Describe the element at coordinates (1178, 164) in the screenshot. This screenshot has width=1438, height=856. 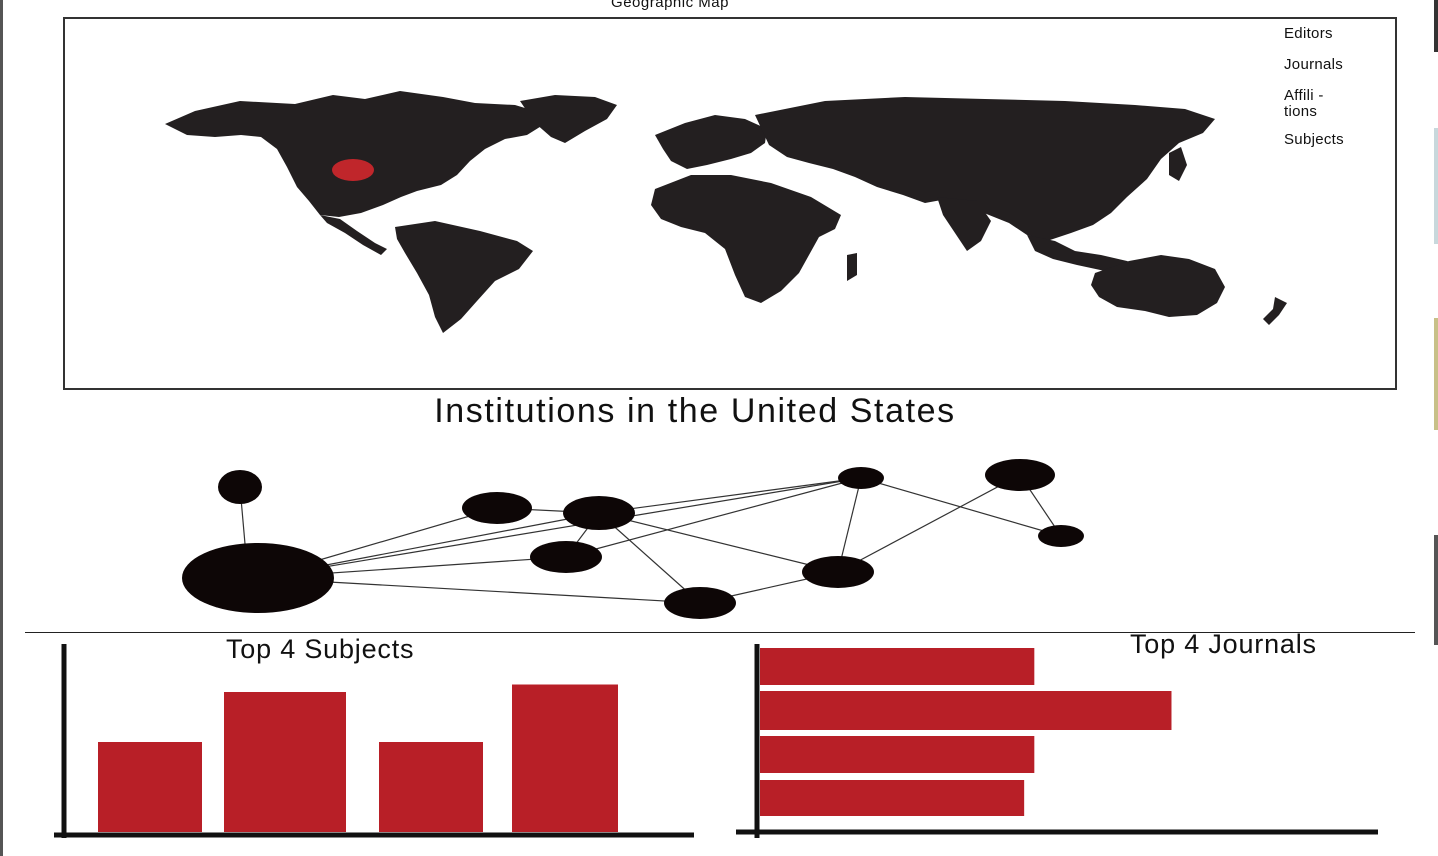
I see `continent-japan` at that location.